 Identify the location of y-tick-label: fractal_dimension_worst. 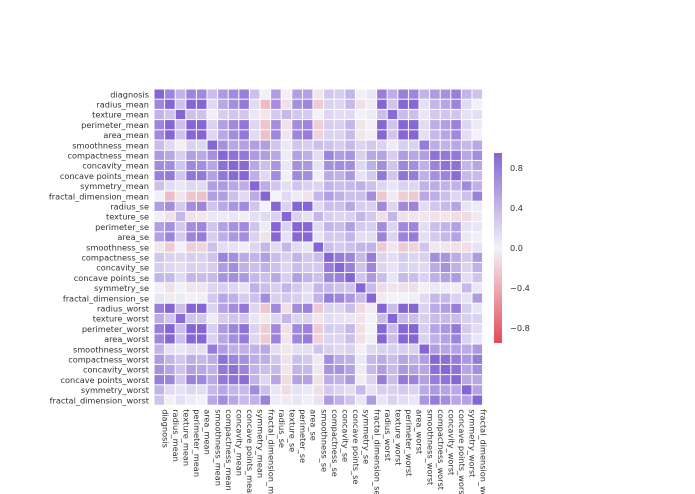
(100, 400).